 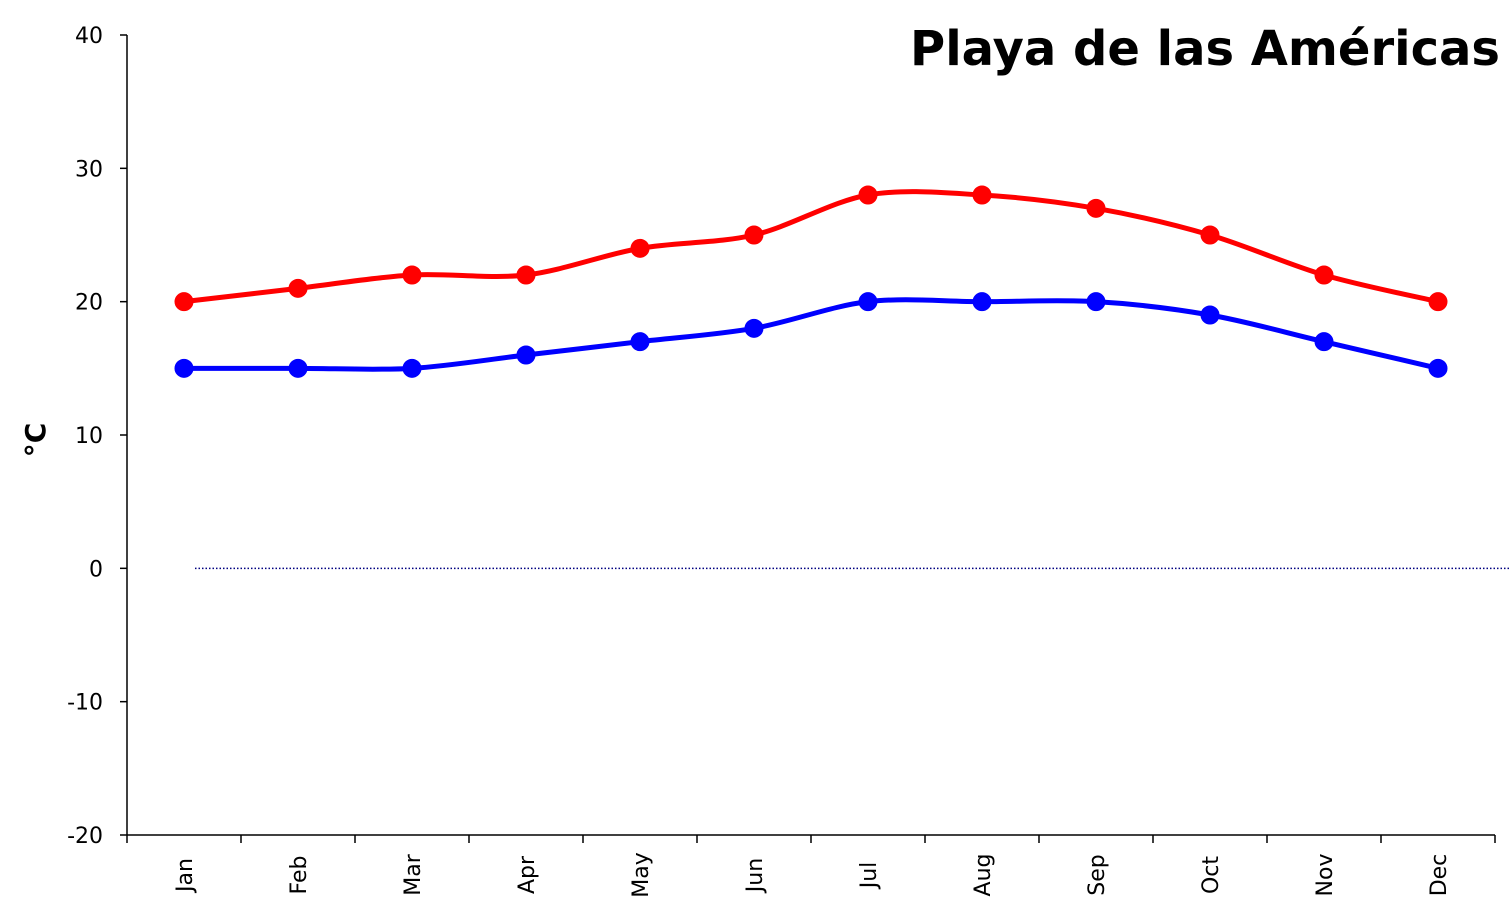 What do you see at coordinates (89, 303) in the screenshot?
I see `y-tick-label: 20` at bounding box center [89, 303].